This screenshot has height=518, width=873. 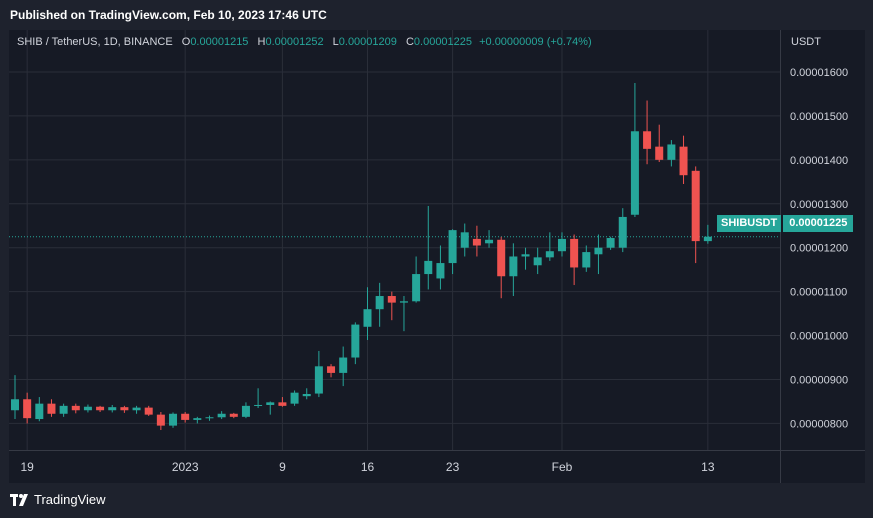 What do you see at coordinates (70, 499) in the screenshot?
I see `brand-label: TradingView` at bounding box center [70, 499].